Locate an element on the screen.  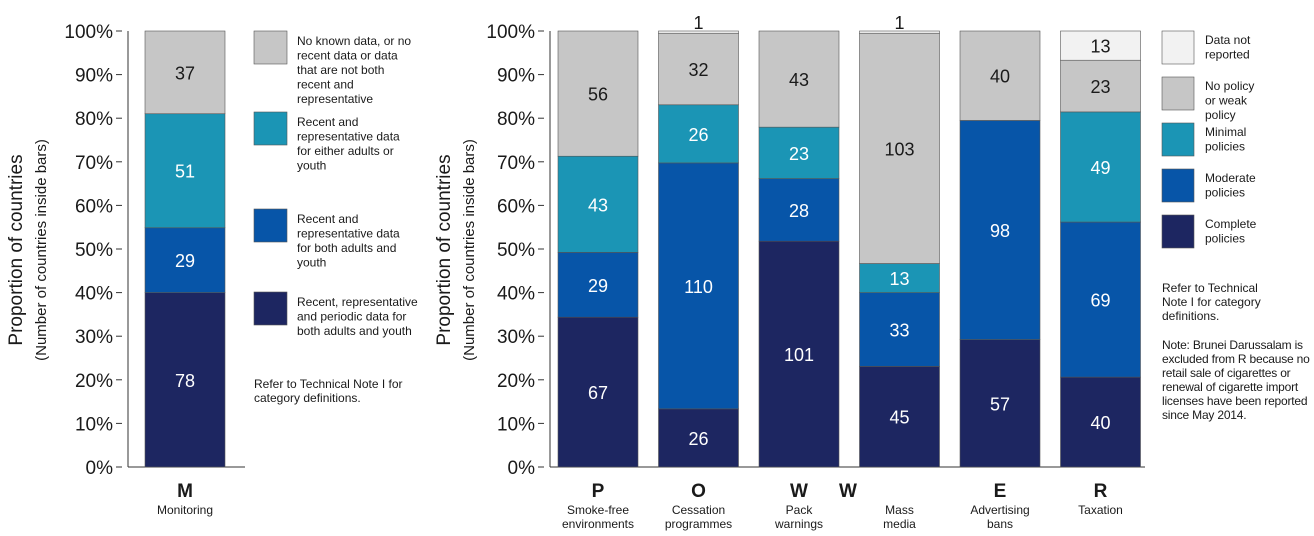
left-y-tick-label: 60% is located at coordinates (94, 206).